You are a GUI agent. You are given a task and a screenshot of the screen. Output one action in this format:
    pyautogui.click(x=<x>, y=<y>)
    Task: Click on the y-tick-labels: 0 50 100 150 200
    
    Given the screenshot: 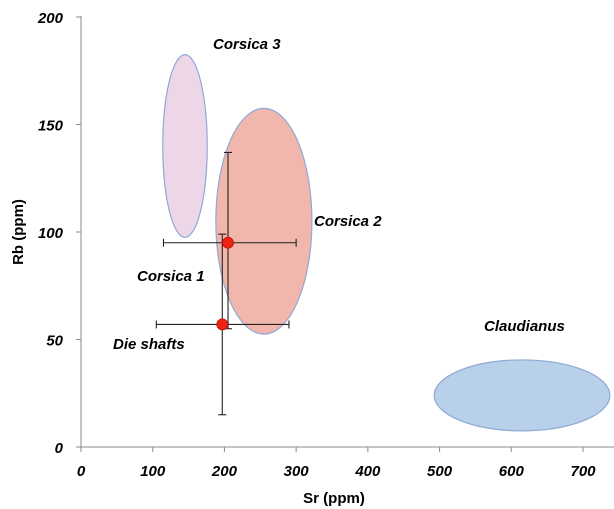 What is the action you would take?
    pyautogui.click(x=59, y=233)
    